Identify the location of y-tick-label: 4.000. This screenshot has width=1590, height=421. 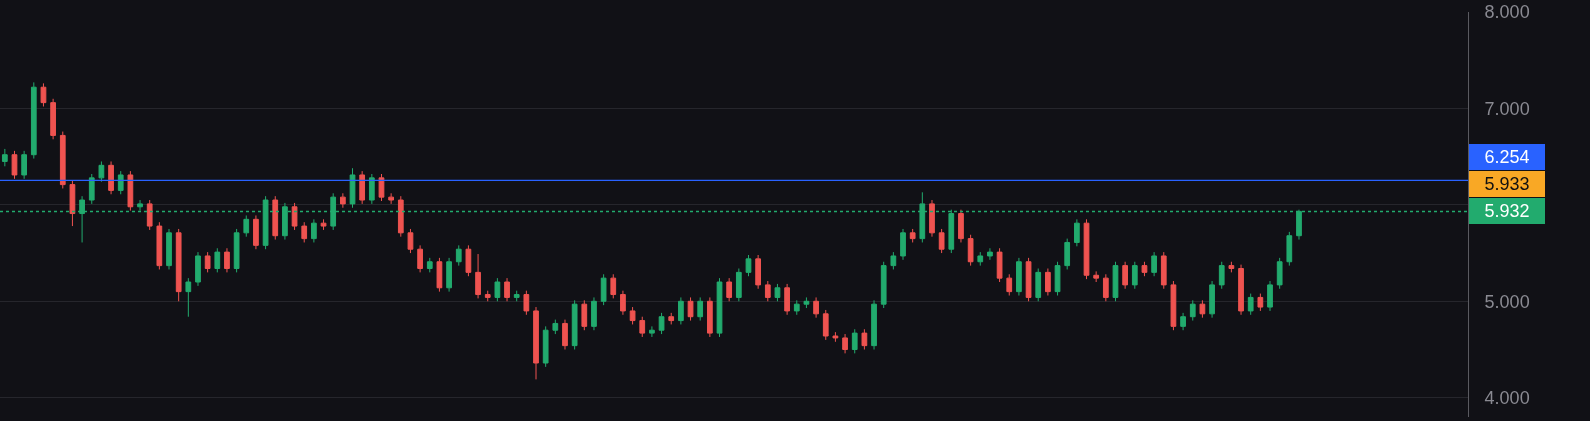
(1507, 398).